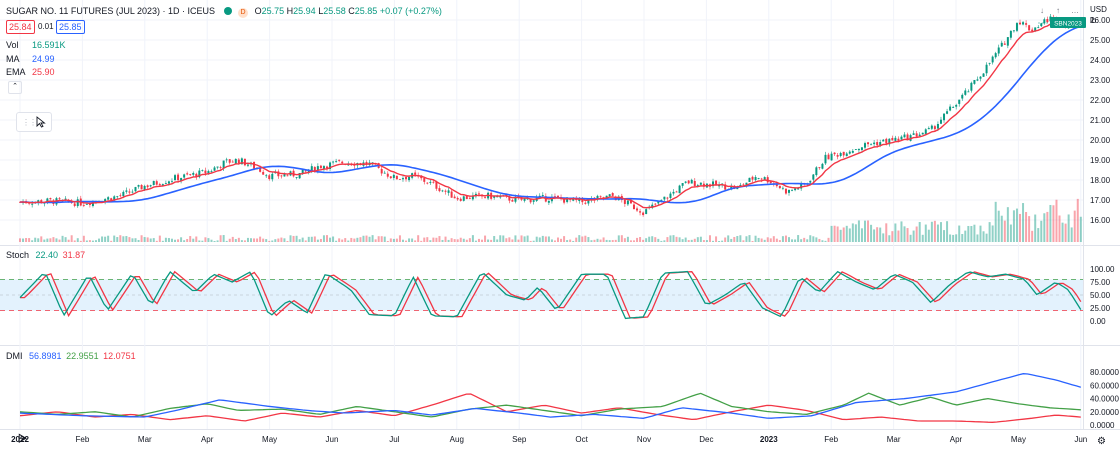 The image size is (1120, 449). I want to click on dmi-minus-line, so click(550, 408).